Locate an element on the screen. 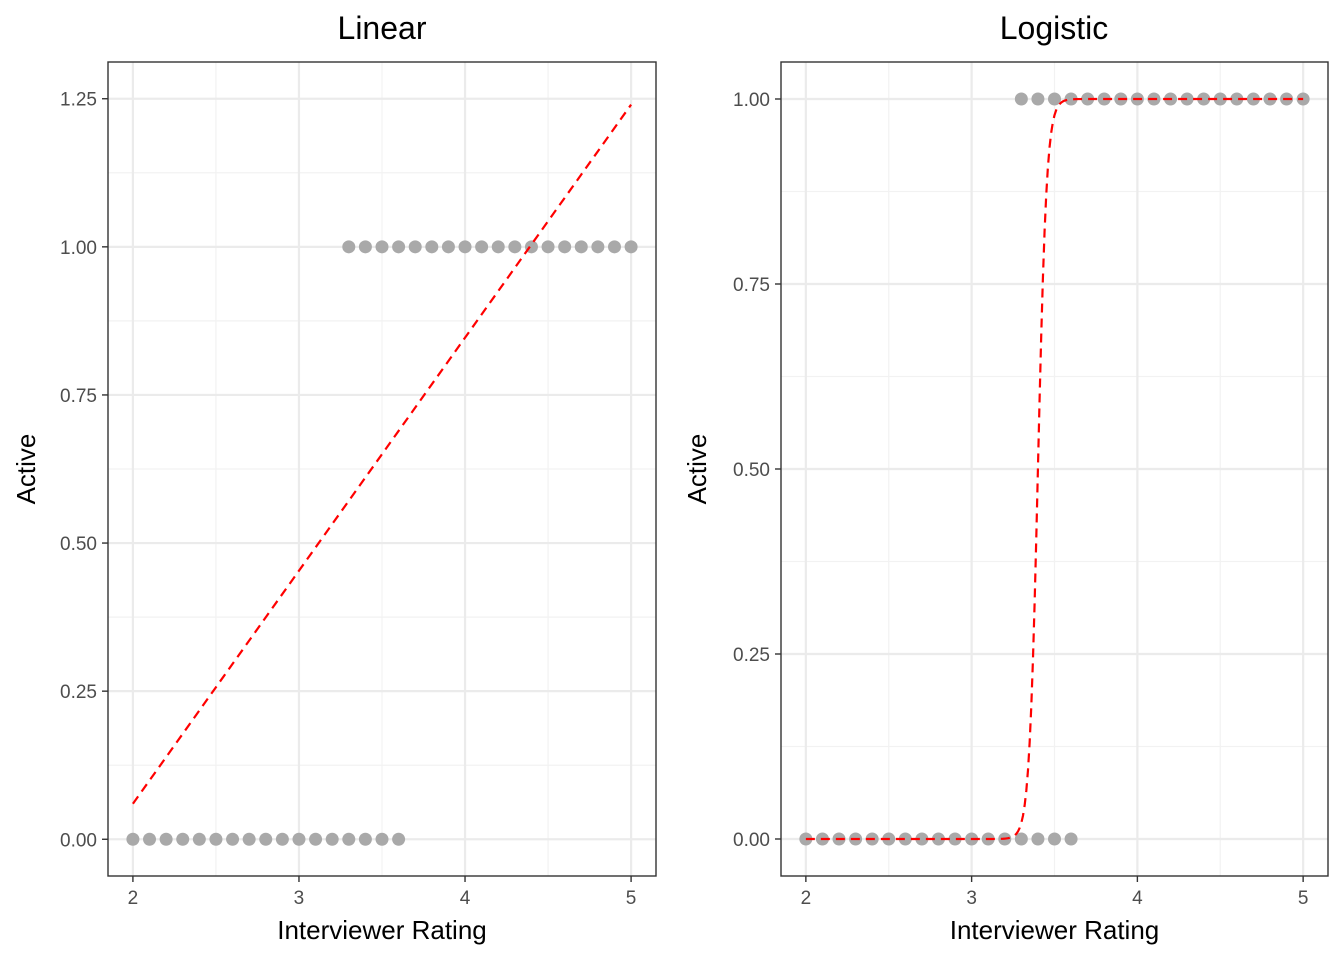 The width and height of the screenshot is (1344, 960). y-tick-label: 1.25 is located at coordinates (78, 100).